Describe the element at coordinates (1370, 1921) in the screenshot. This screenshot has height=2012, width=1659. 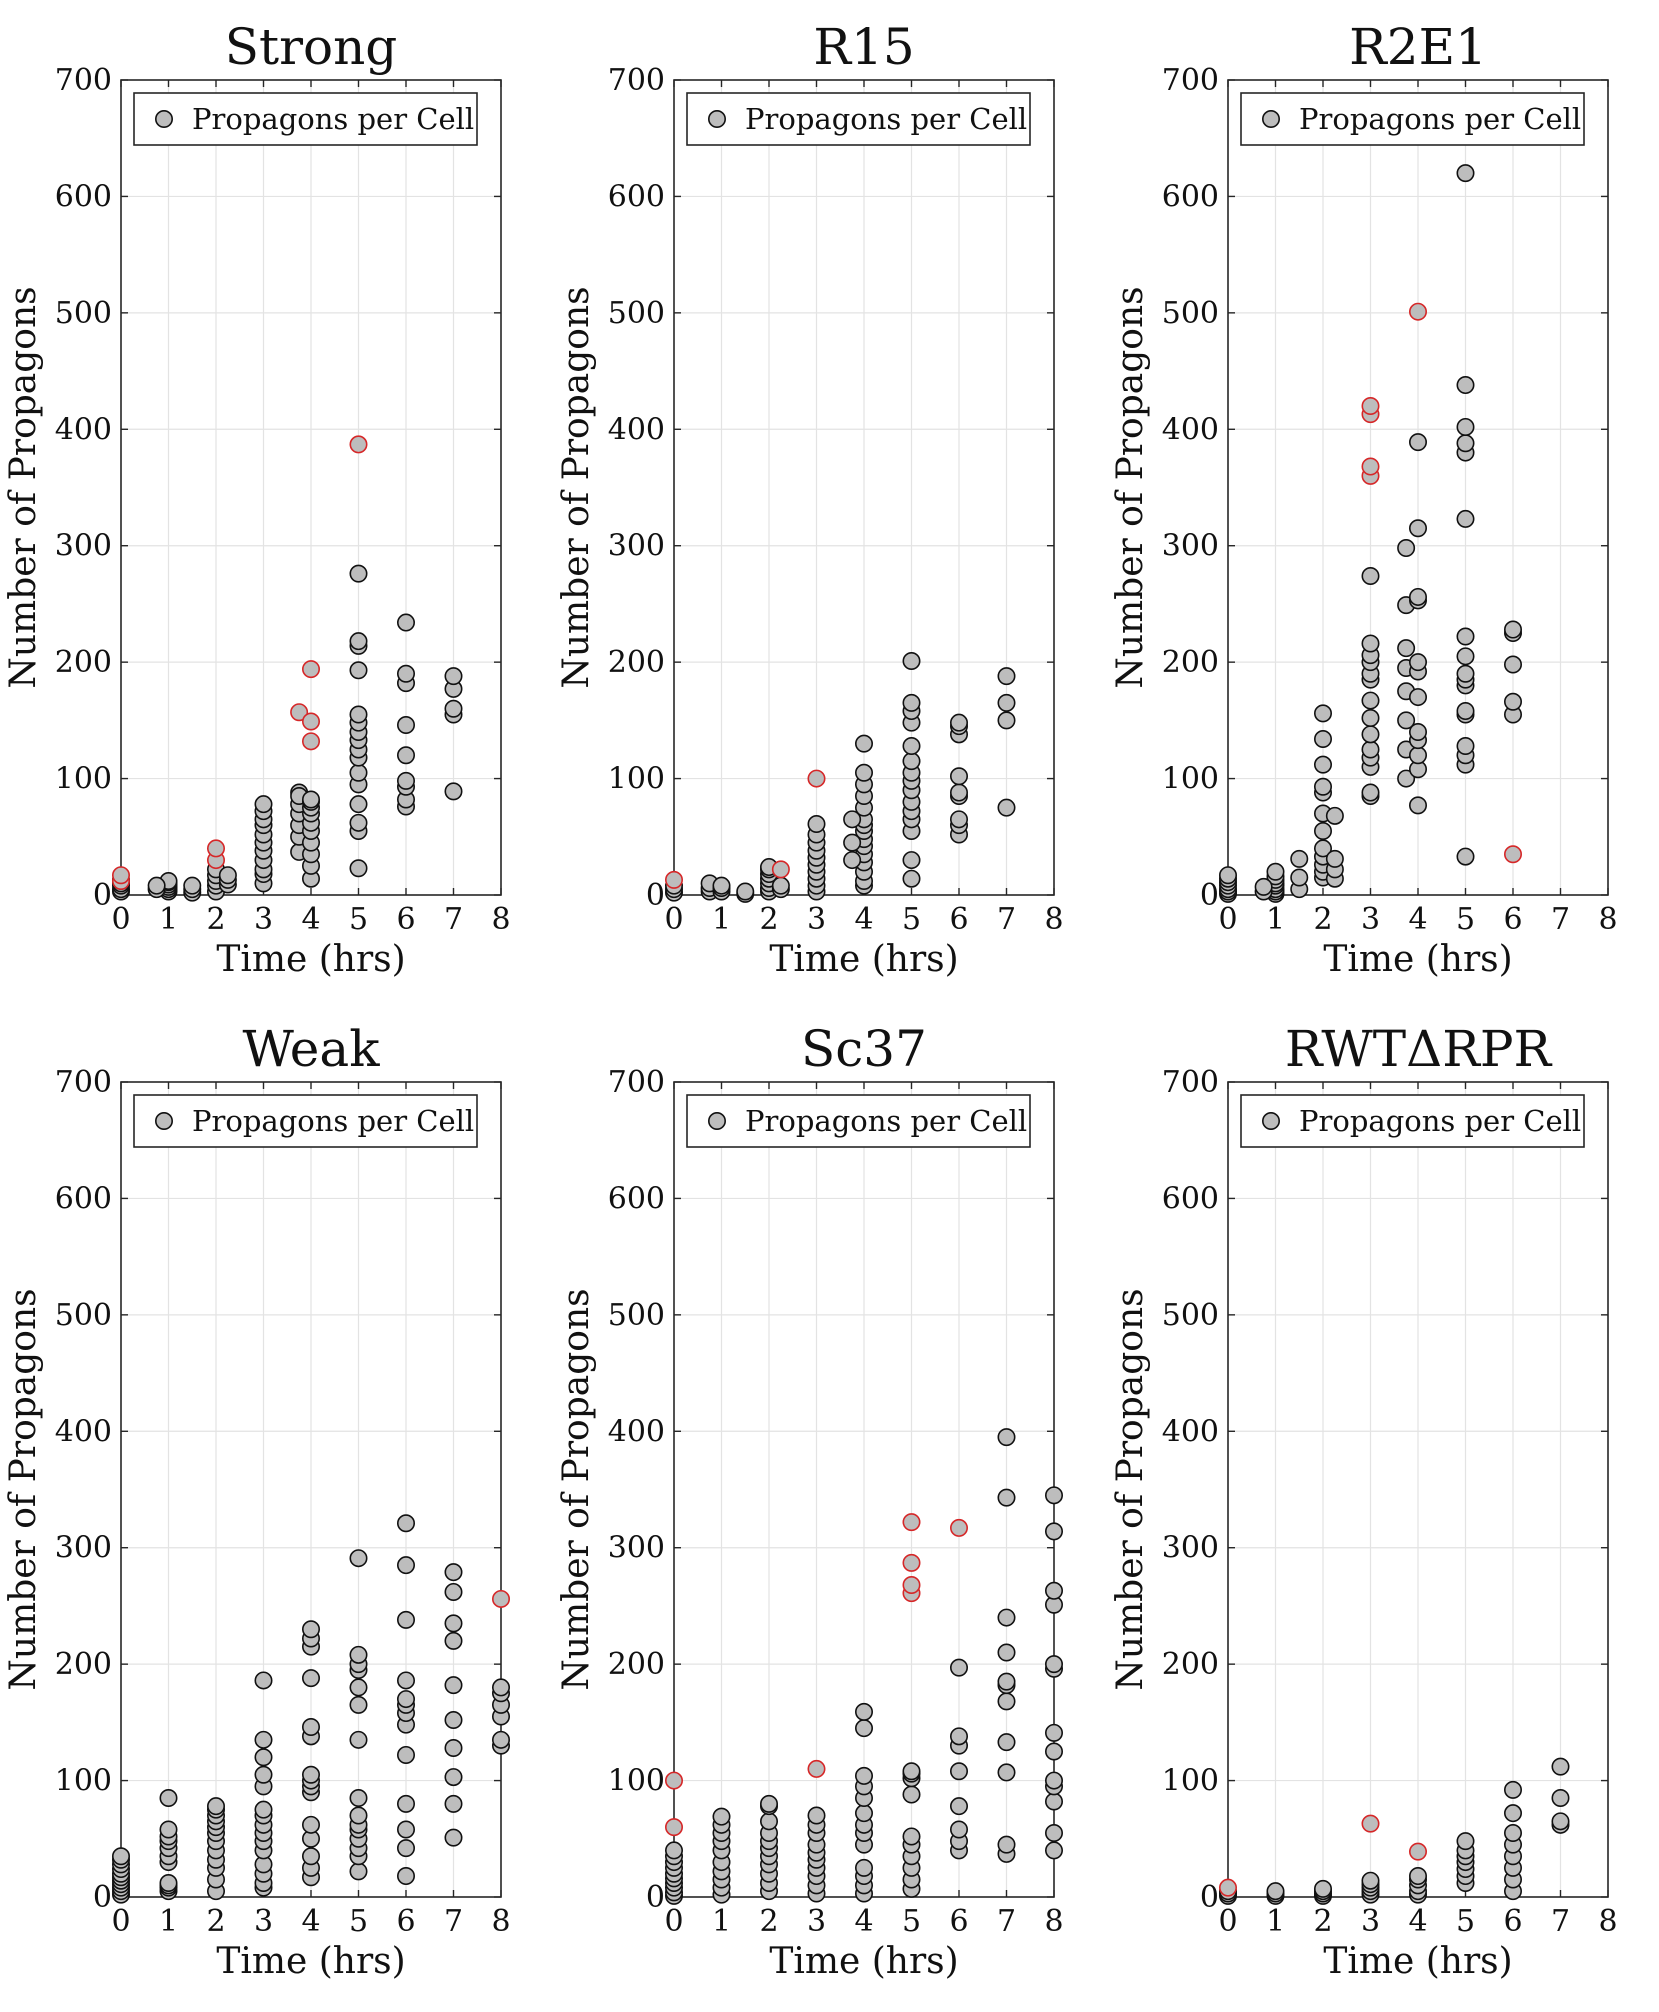
I see `x-tick-label: 3` at that location.